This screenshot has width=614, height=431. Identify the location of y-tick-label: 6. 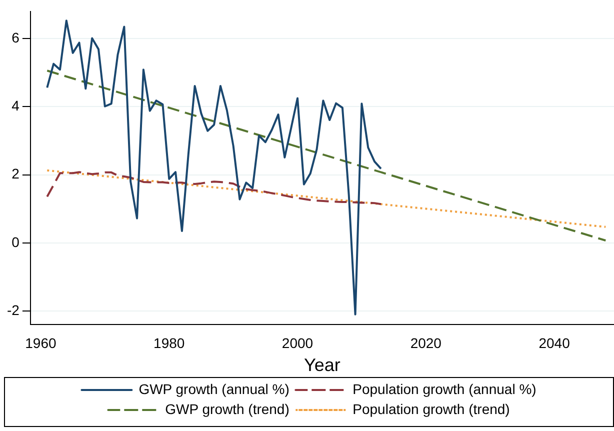
(16, 37).